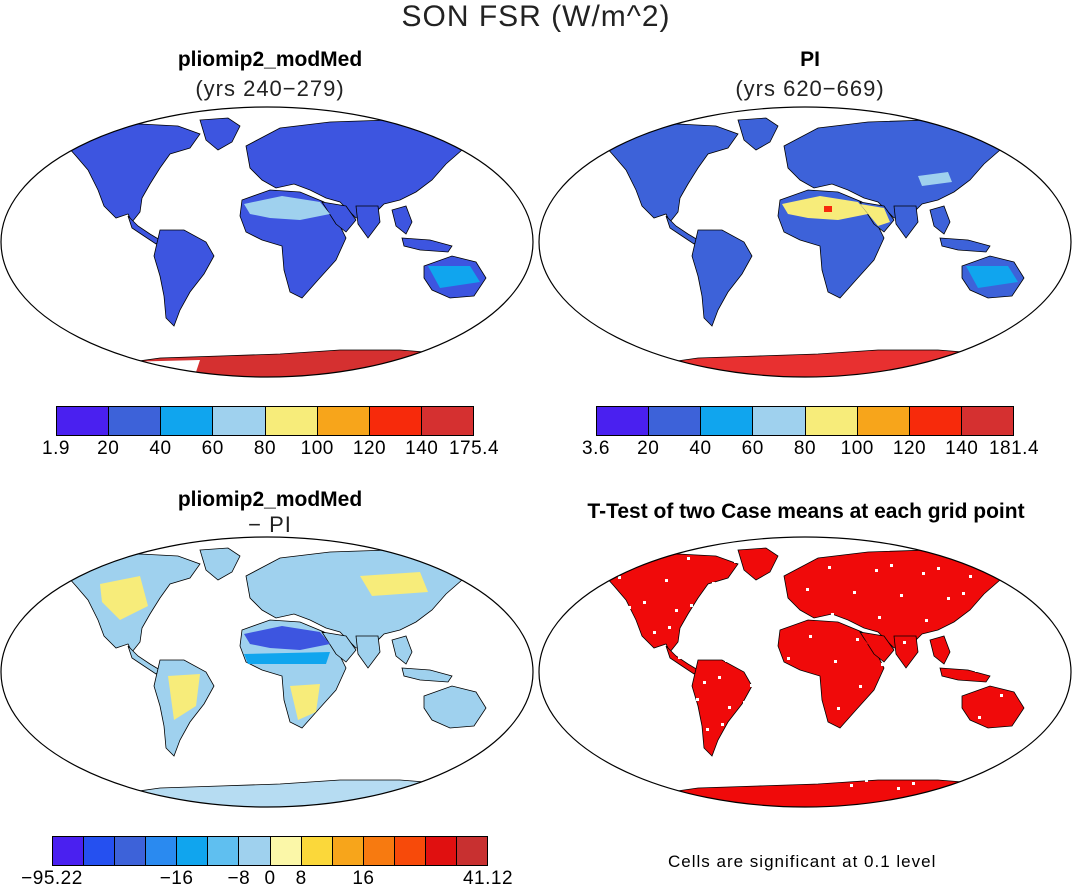  I want to click on colorbar-tick-label: 3.6, so click(596, 448).